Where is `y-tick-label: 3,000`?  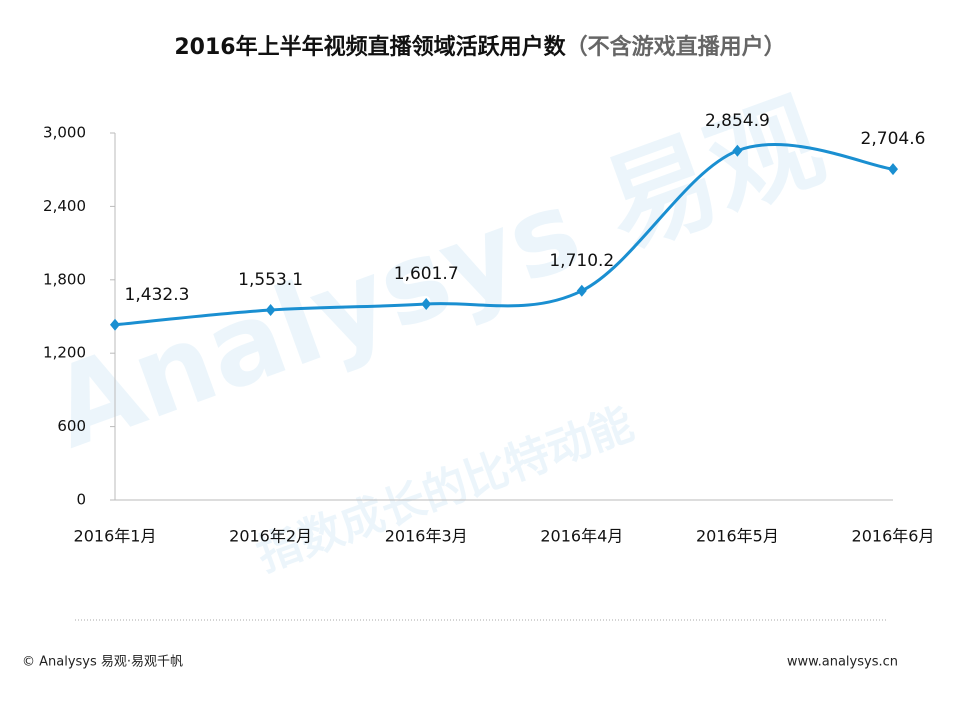
y-tick-label: 3,000 is located at coordinates (64, 133).